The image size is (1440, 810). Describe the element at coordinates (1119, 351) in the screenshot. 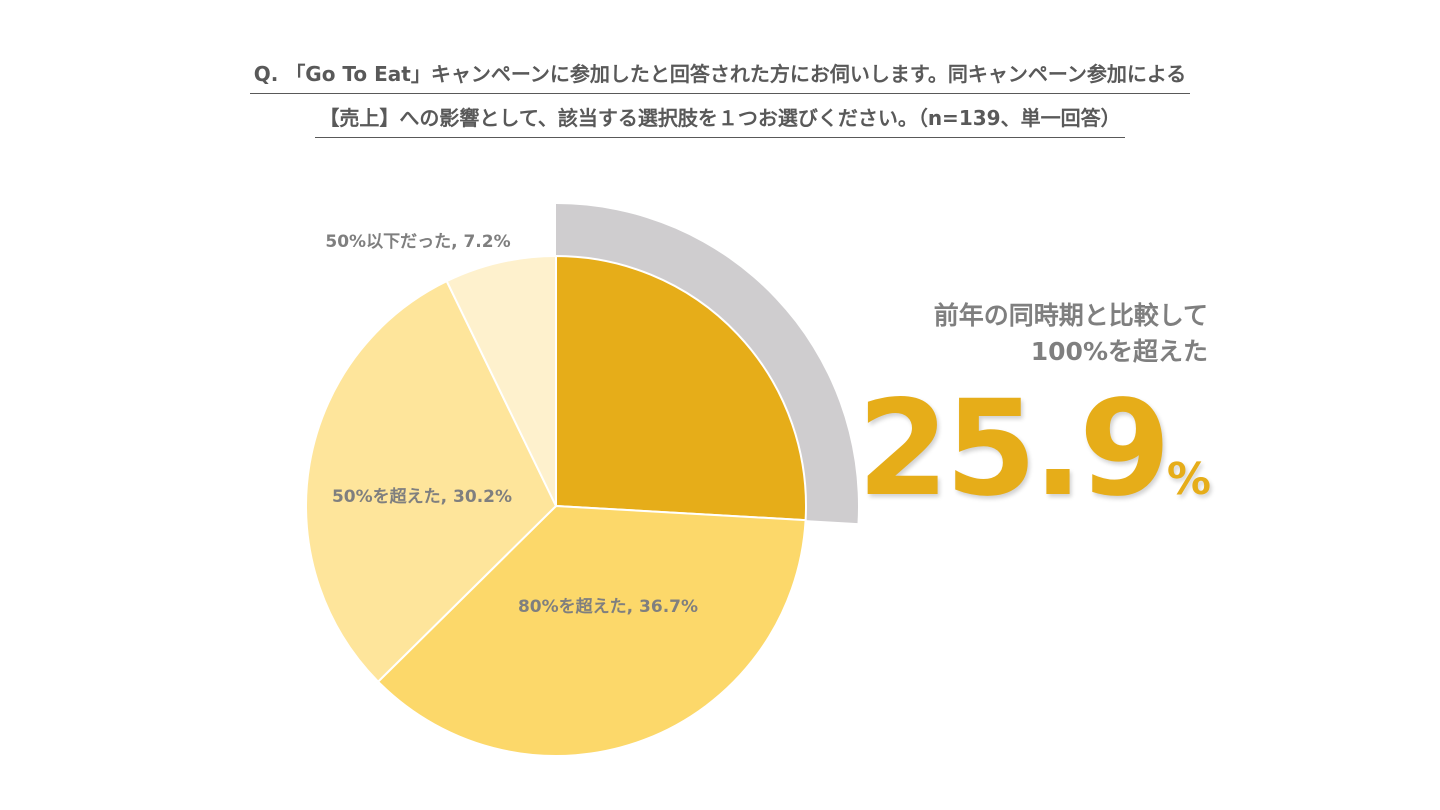

I see `highlight-caption-line-2: 100%を超えた` at that location.